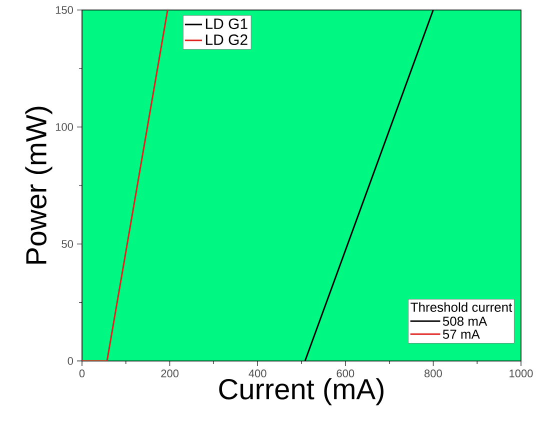 The image size is (539, 423). Describe the element at coordinates (65, 10) in the screenshot. I see `y-tick-label: 150` at that location.